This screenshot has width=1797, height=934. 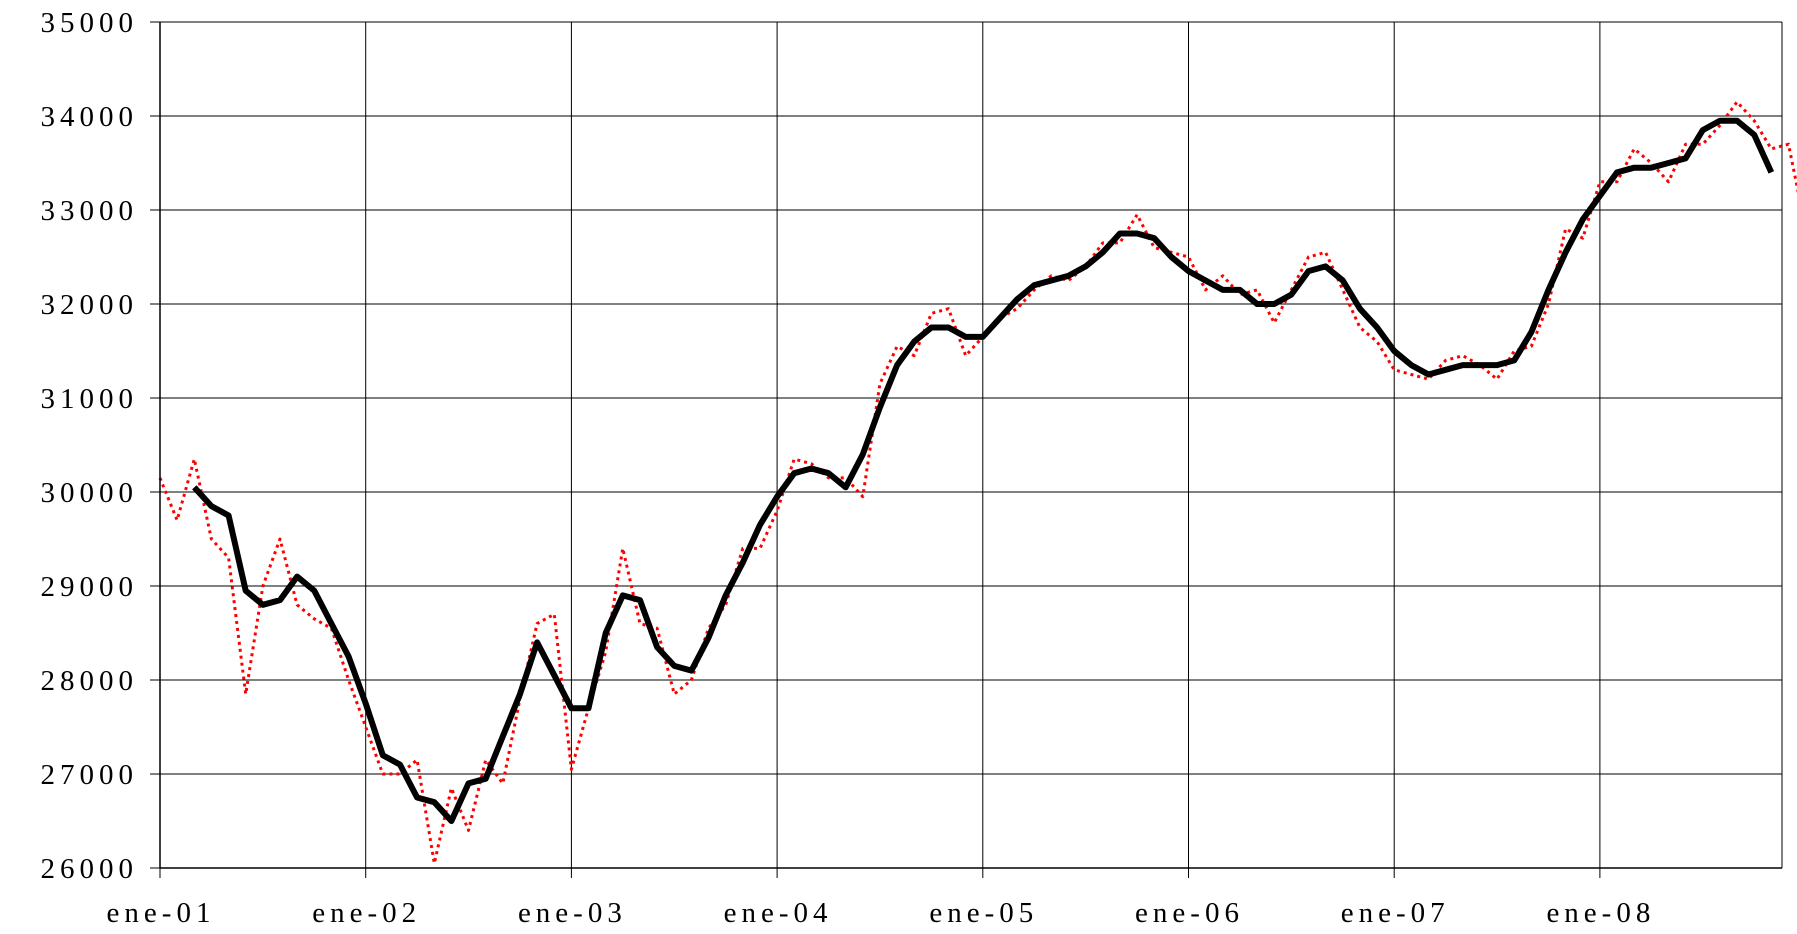 What do you see at coordinates (1395, 913) in the screenshot?
I see `x-tick-label: ene-07` at bounding box center [1395, 913].